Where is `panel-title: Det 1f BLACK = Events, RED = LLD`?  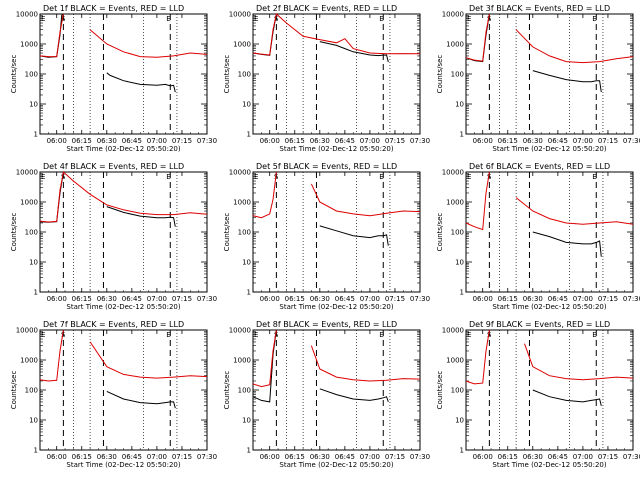 panel-title: Det 1f BLACK = Events, RED = LLD is located at coordinates (113, 8).